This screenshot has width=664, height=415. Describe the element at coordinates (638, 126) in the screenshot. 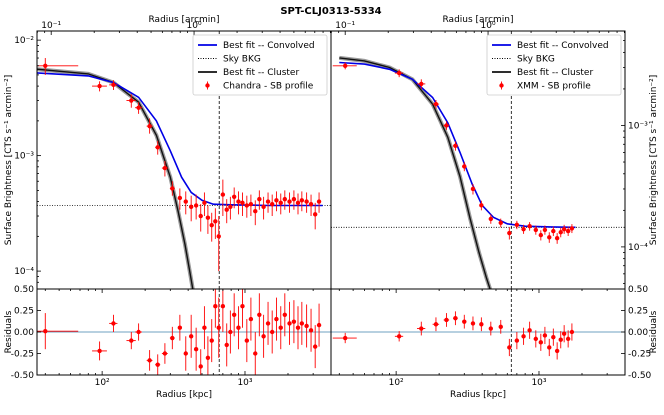

I see `ytick-label-right-0: 10⁻³` at that location.